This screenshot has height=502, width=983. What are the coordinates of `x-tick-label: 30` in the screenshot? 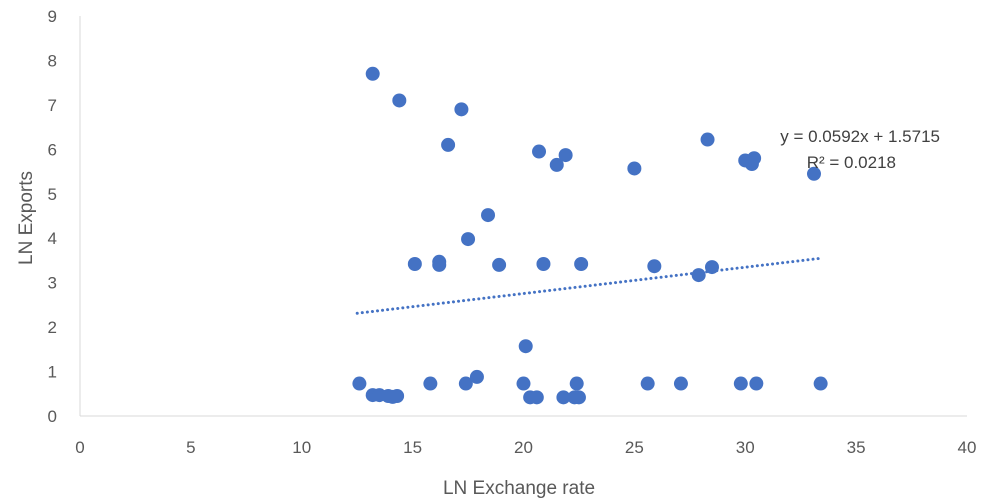 It's located at (745, 447).